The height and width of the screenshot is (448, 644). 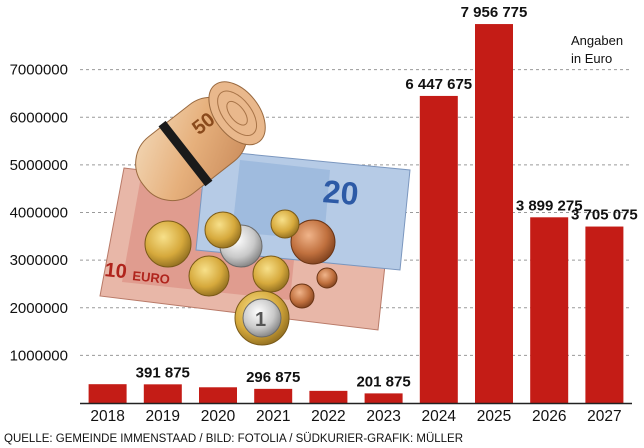 I want to click on x-tick-label: 2019, so click(x=163, y=416).